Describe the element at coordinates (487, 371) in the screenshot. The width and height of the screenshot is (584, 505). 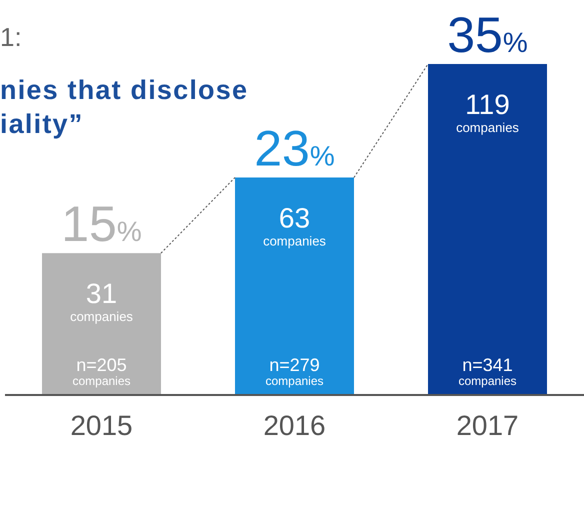
I see `annotation: n=341 companies` at that location.